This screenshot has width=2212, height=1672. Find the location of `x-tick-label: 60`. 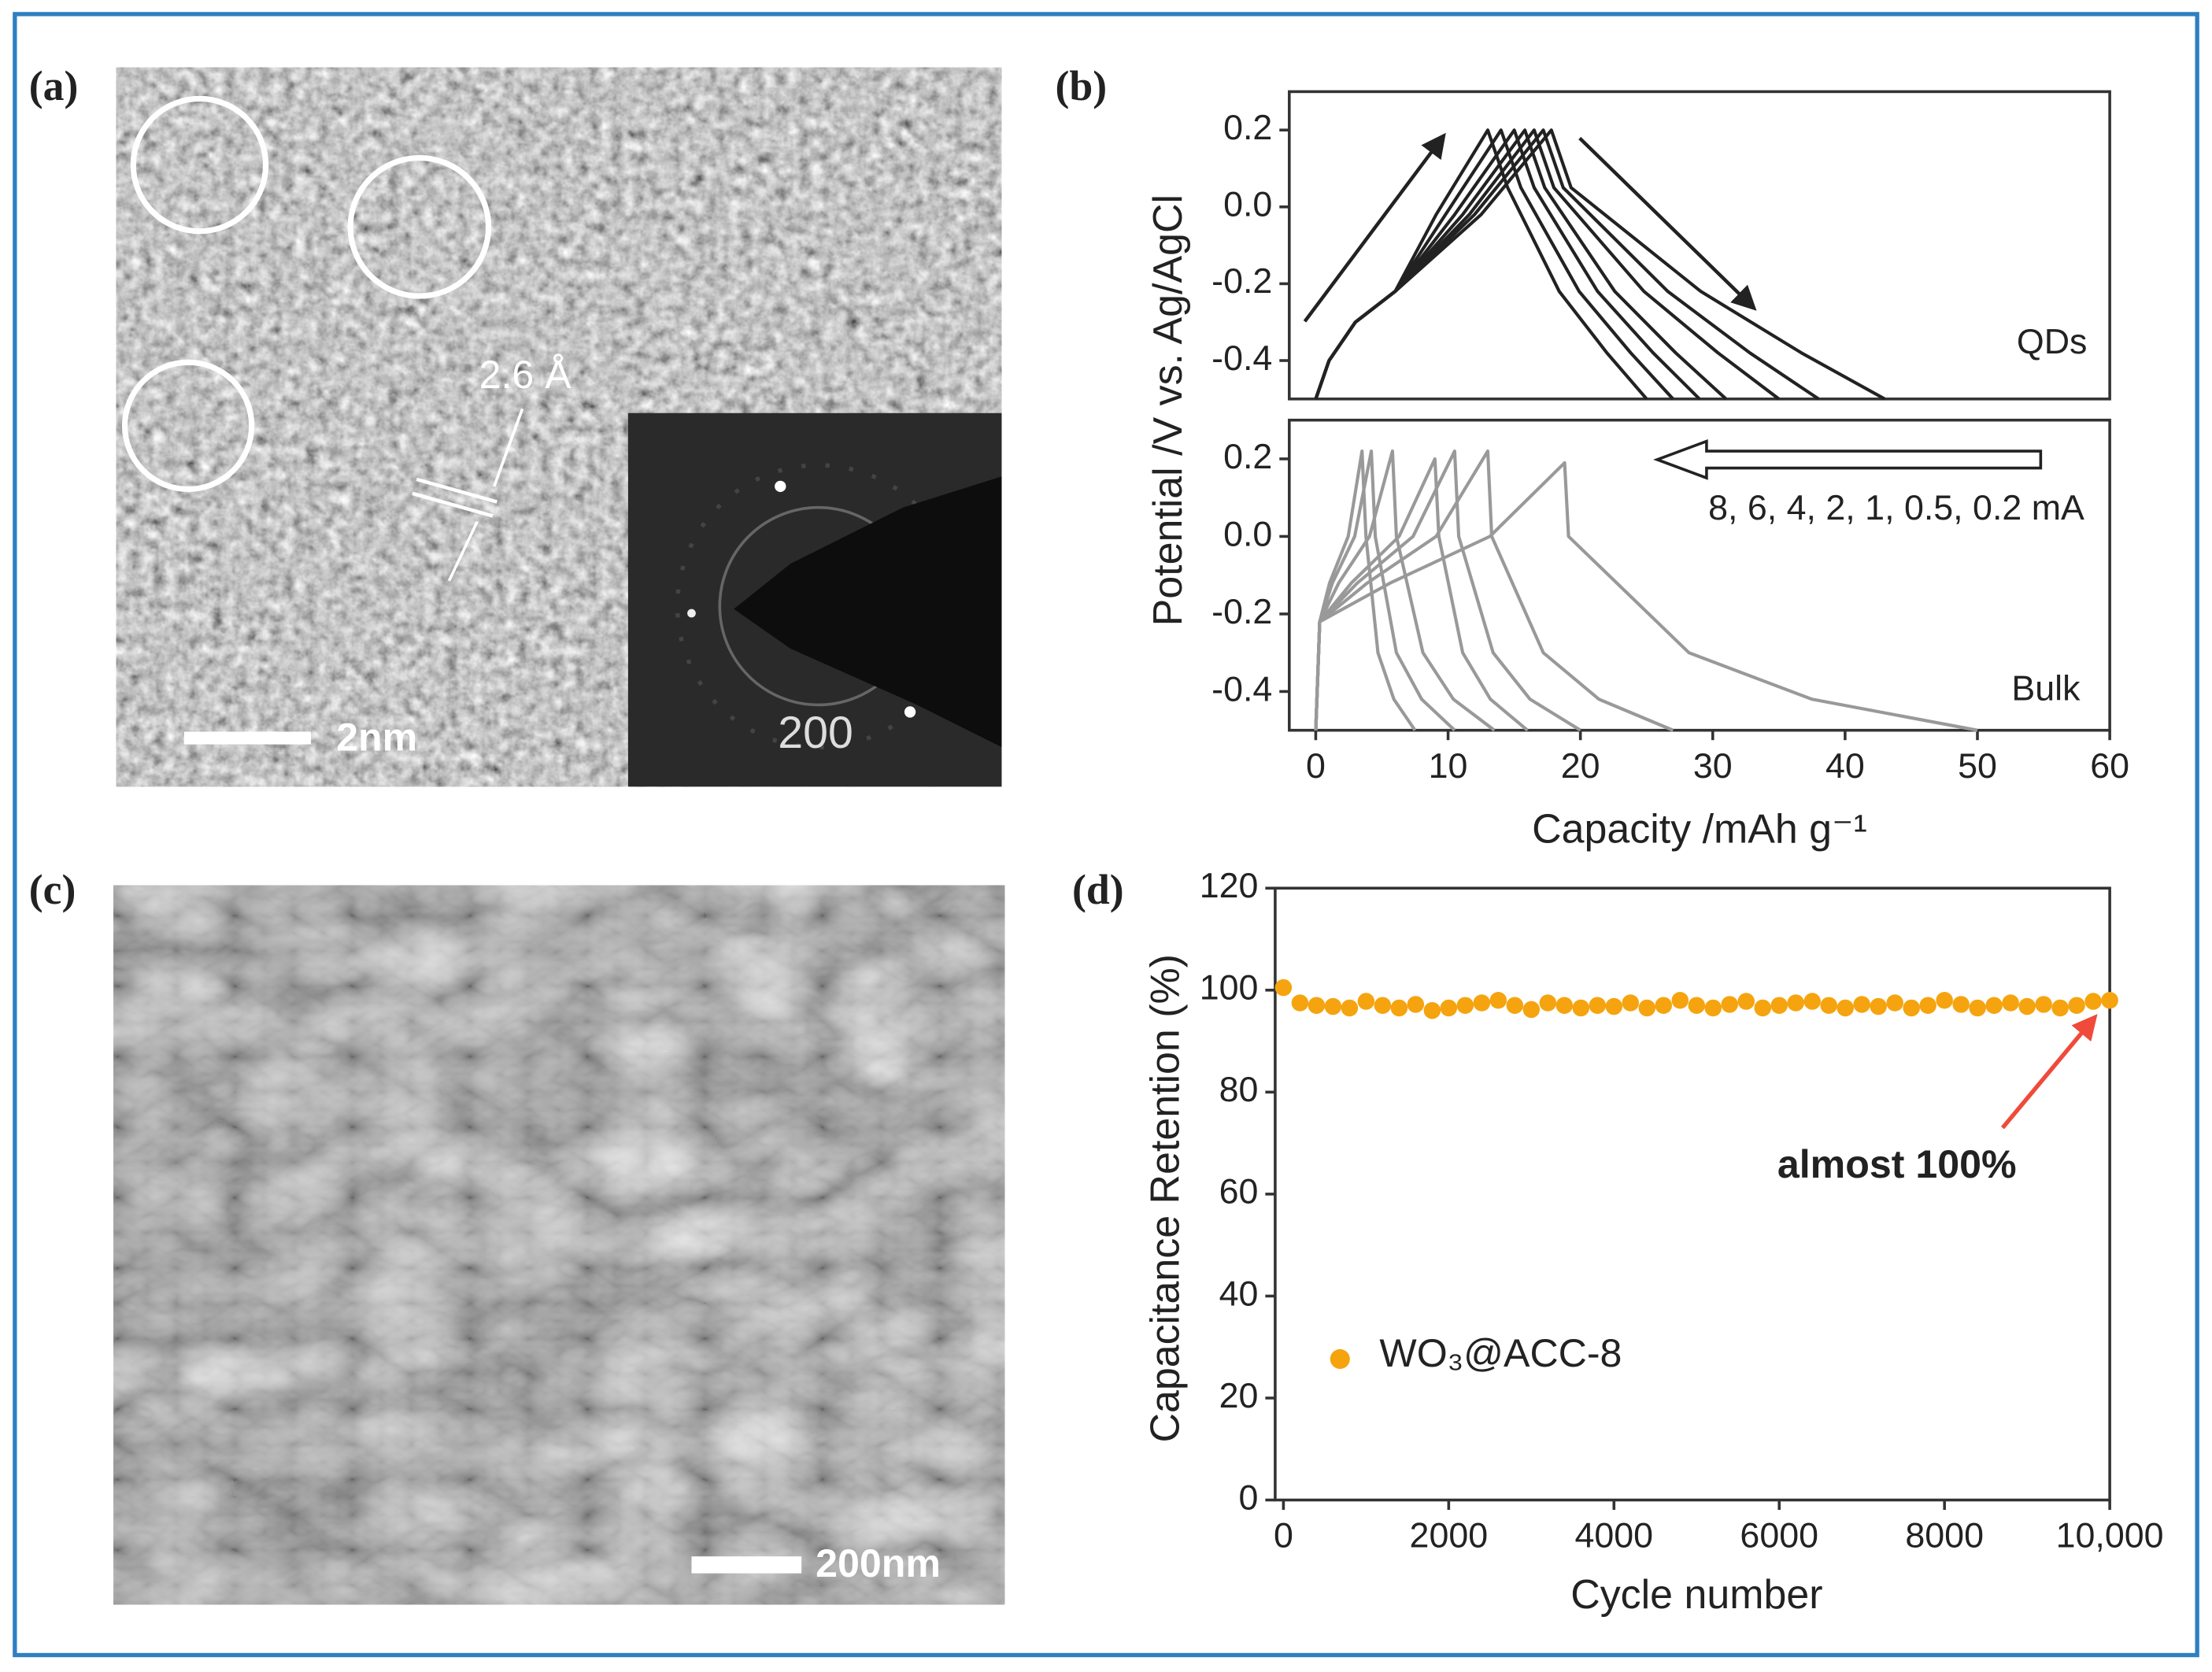

x-tick-label: 60 is located at coordinates (2109, 766).